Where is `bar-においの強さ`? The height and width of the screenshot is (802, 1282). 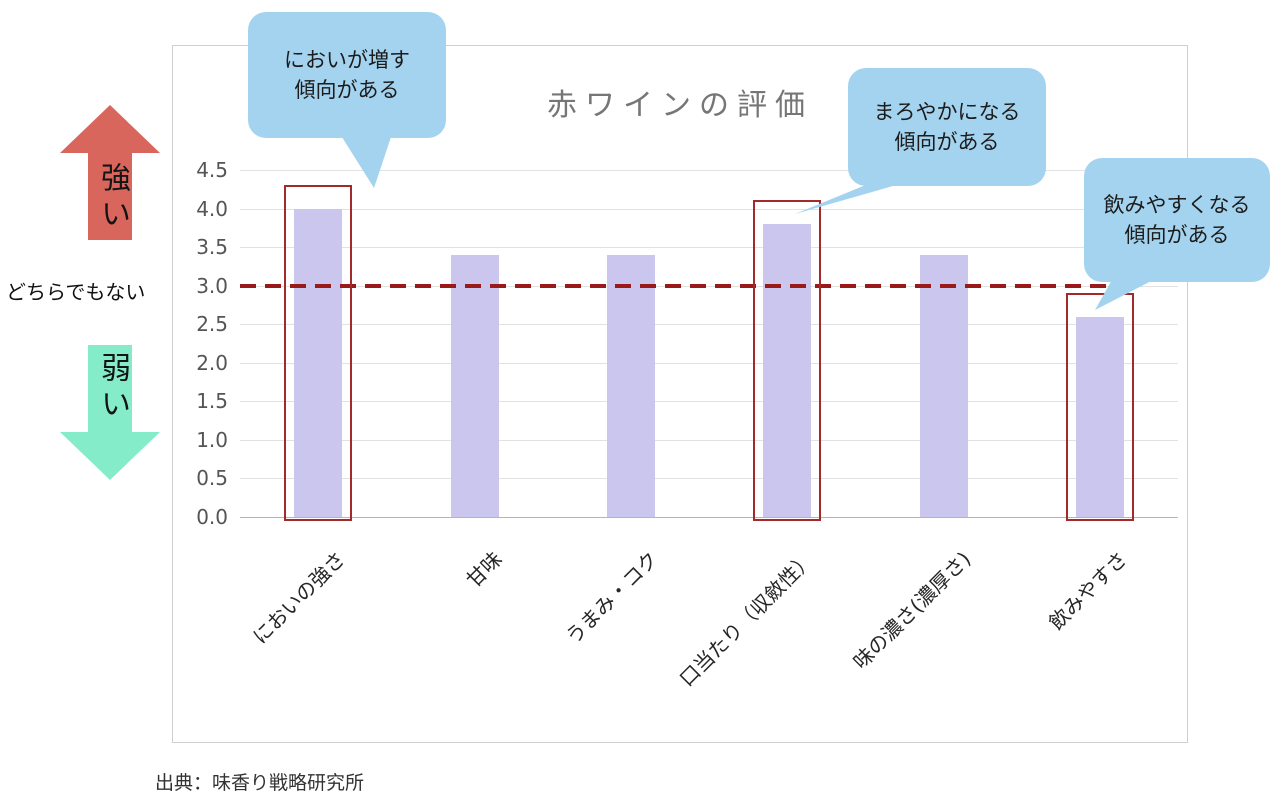
bar-においの強さ is located at coordinates (318, 362).